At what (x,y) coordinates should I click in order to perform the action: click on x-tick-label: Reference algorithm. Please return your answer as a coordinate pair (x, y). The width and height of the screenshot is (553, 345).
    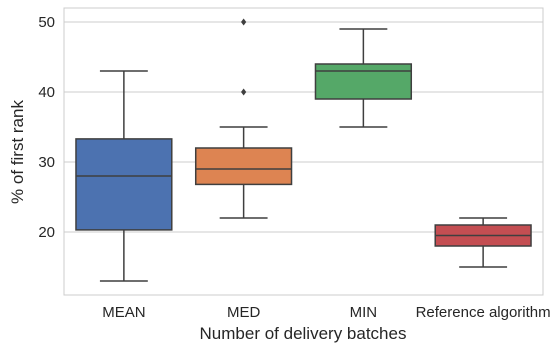
    Looking at the image, I should click on (483, 312).